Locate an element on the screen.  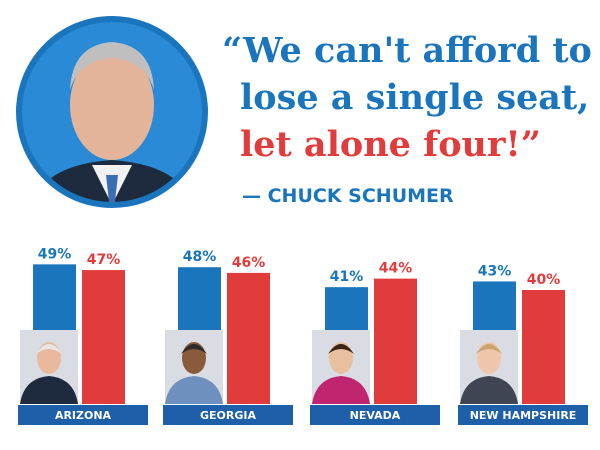
category-label: ARIZONA is located at coordinates (83, 415).